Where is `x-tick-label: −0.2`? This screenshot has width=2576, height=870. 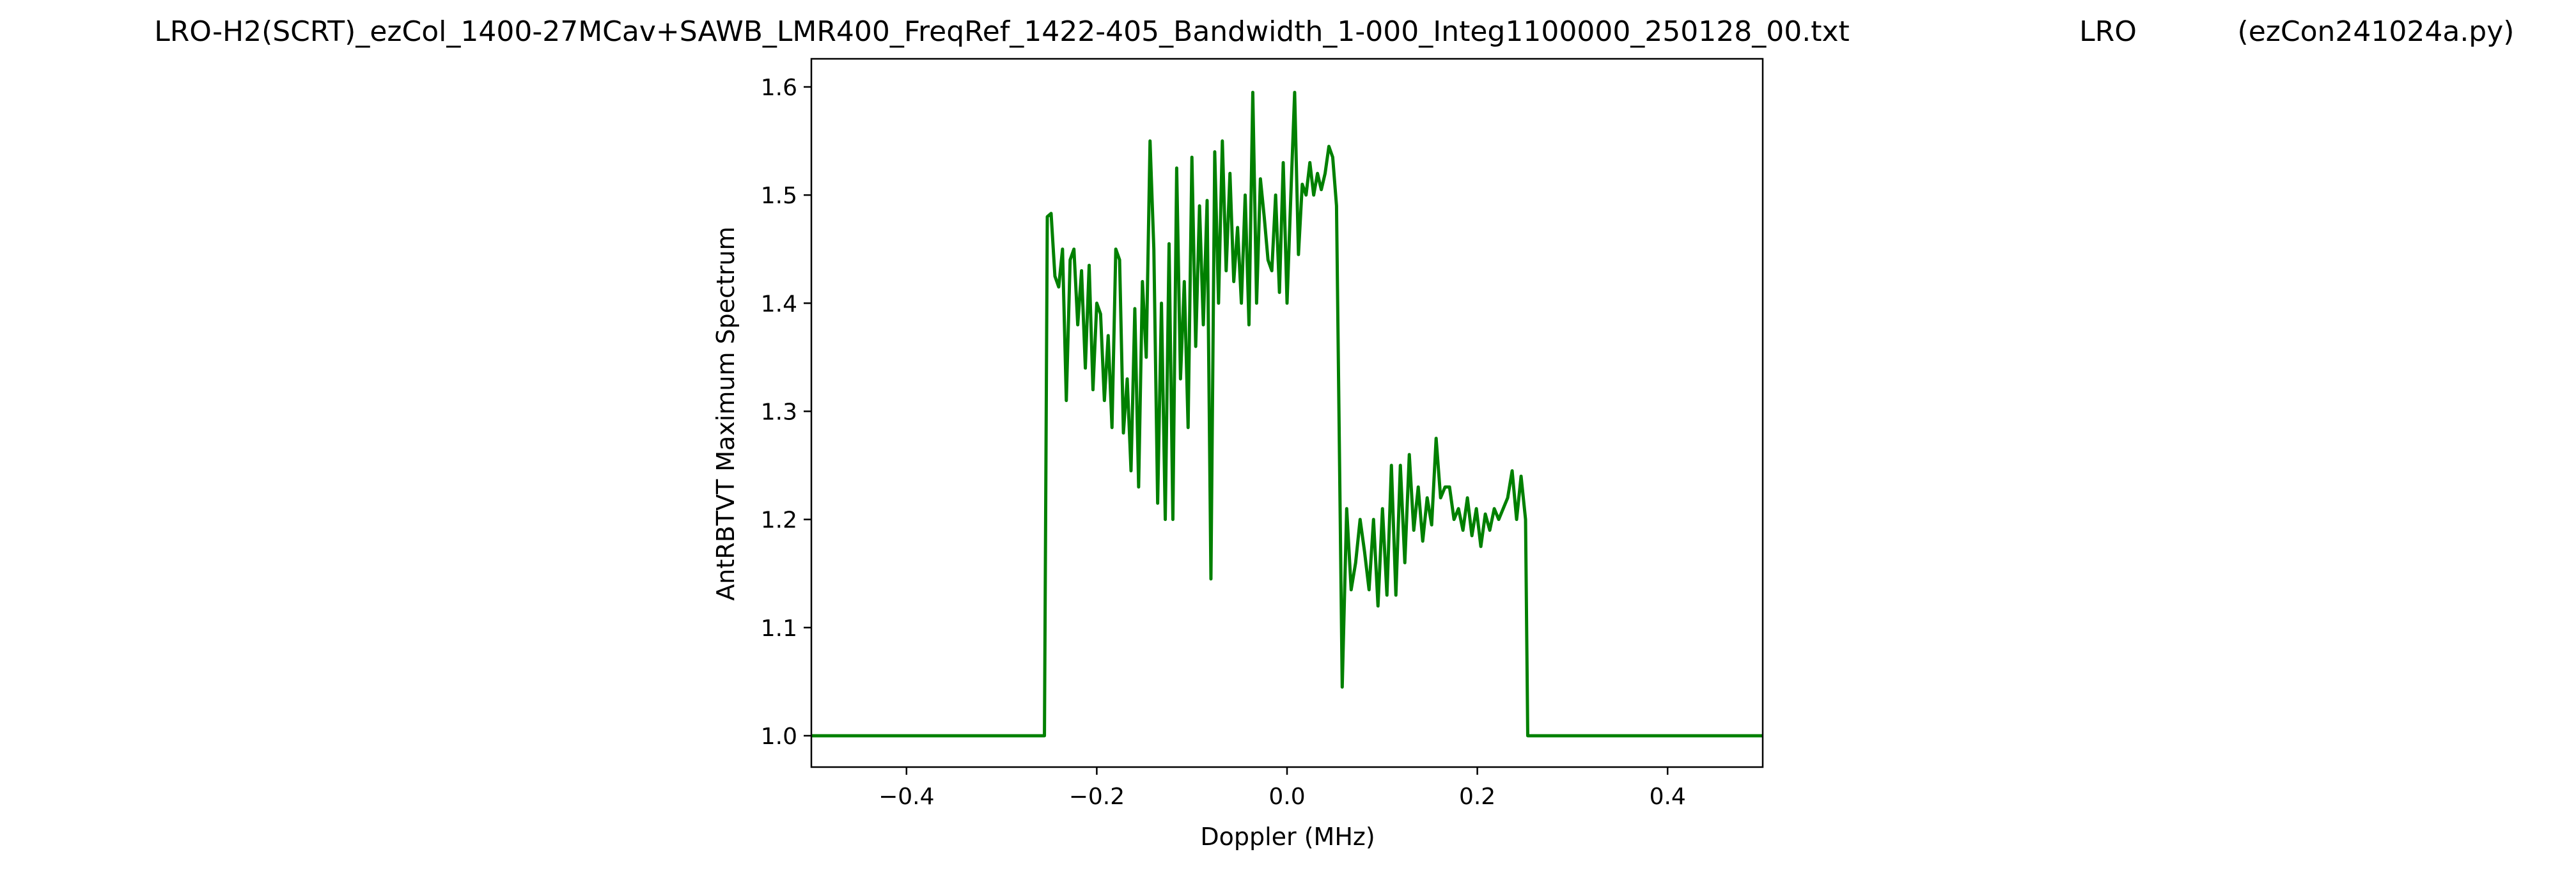 x-tick-label: −0.2 is located at coordinates (1097, 797).